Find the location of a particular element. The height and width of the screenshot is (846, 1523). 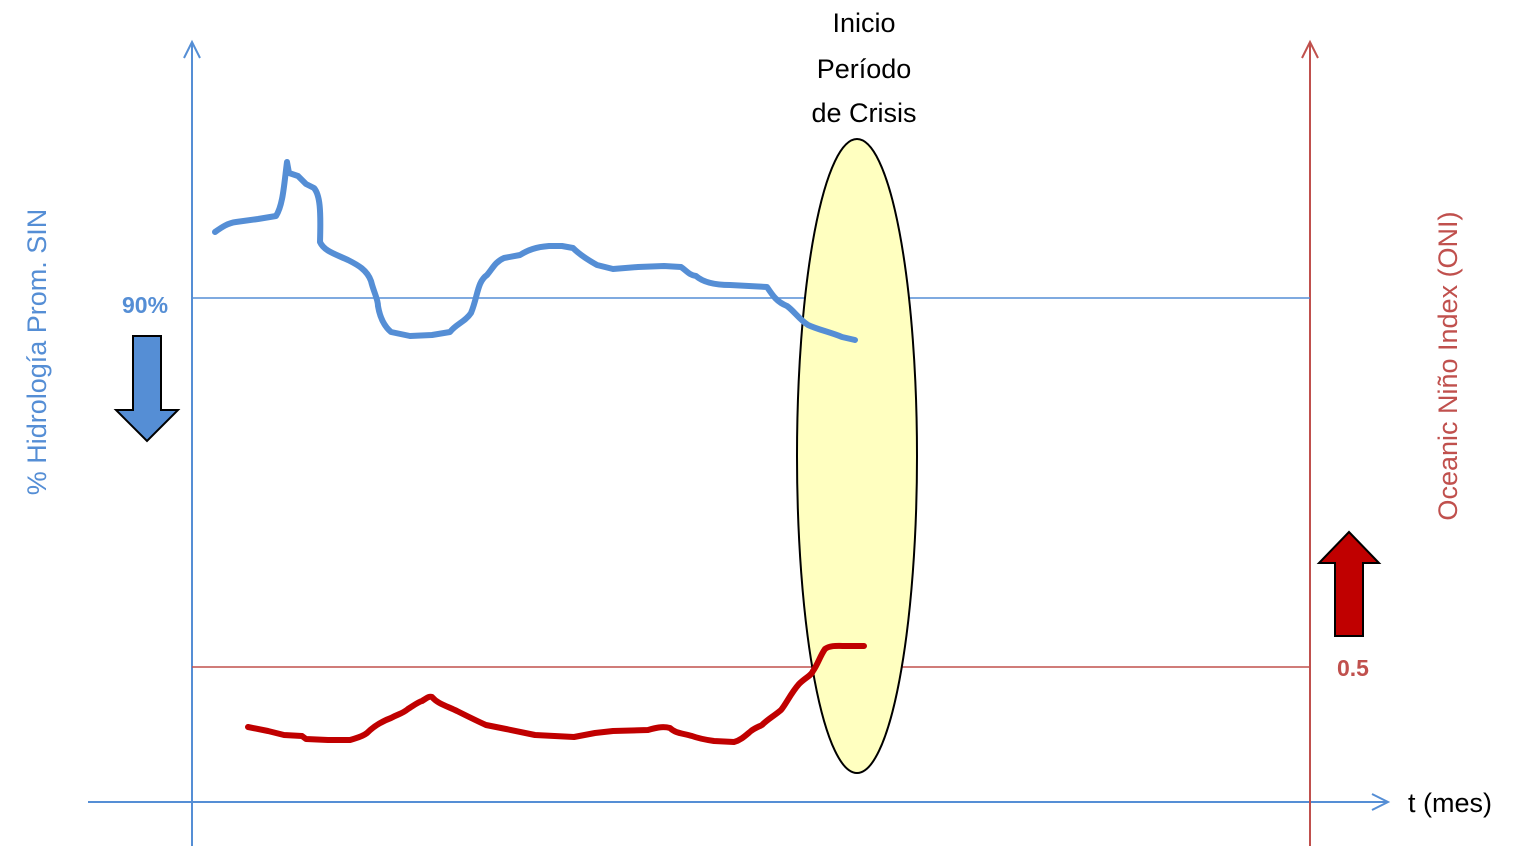

crisis-label-line-3: de Crisis is located at coordinates (863, 113).